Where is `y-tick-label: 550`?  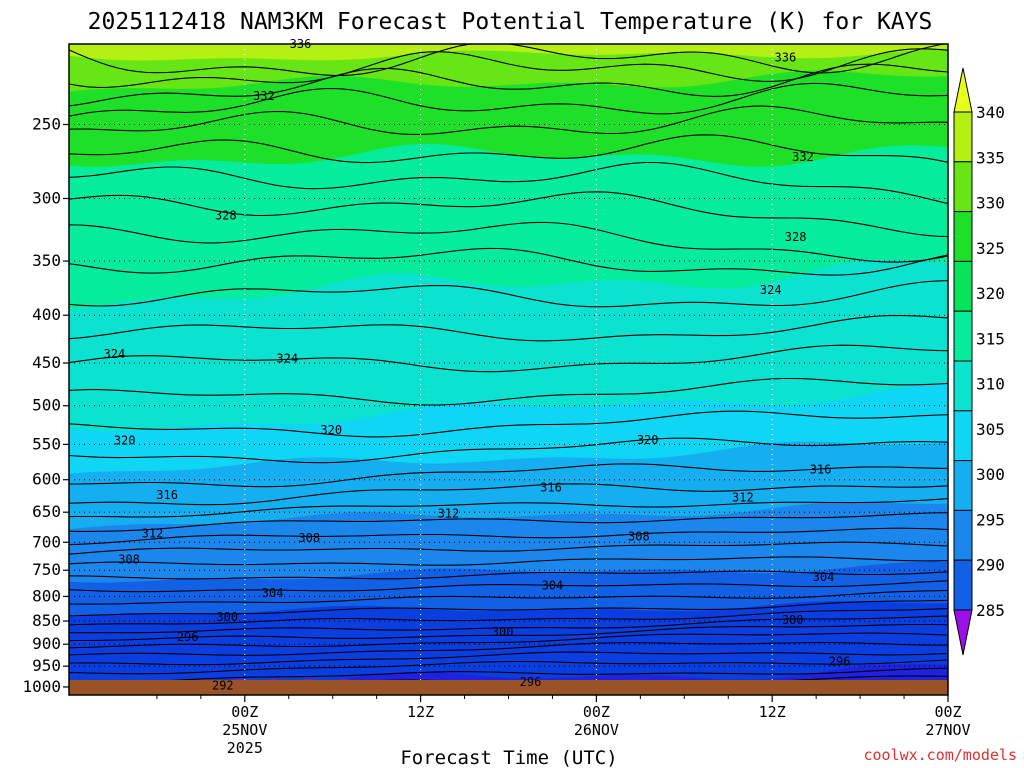
y-tick-label: 550 is located at coordinates (46, 443).